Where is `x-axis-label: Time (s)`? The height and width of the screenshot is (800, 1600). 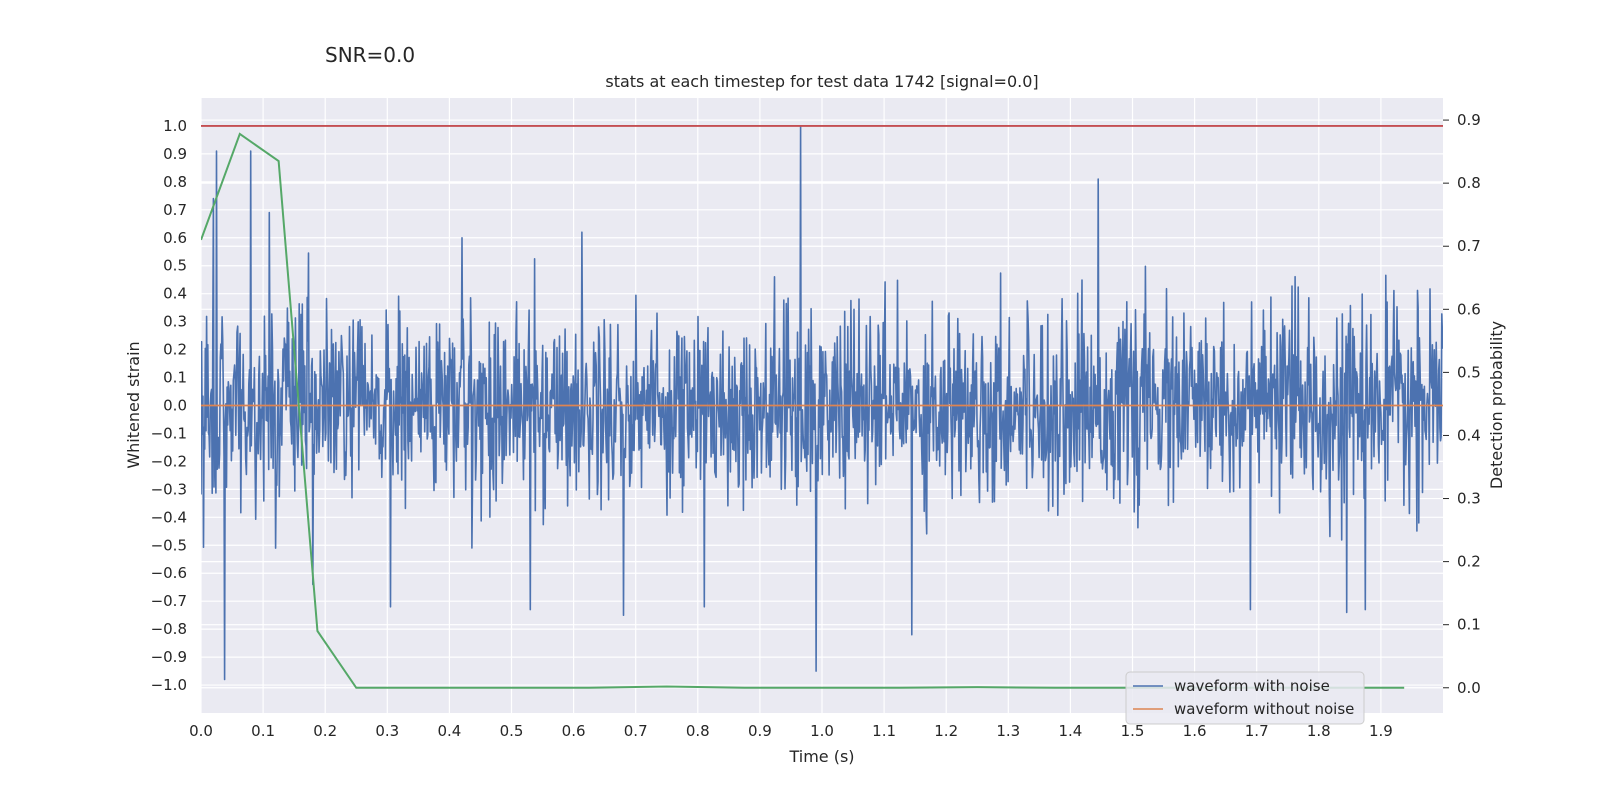 x-axis-label: Time (s) is located at coordinates (821, 756).